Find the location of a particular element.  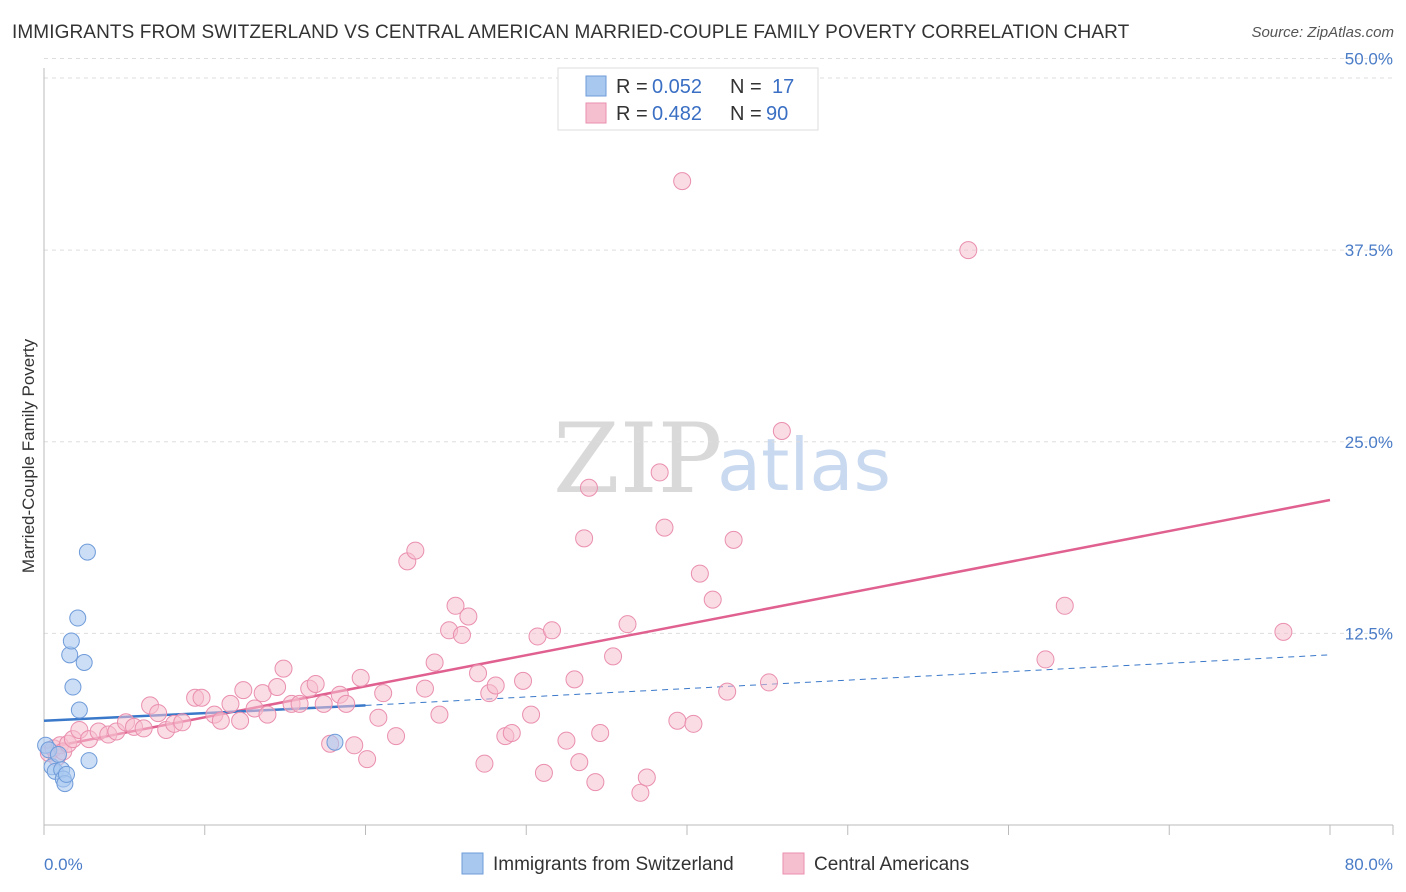

legend-box: R = 0.052 N = 17 R = 0.482 N = 90 is located at coordinates (688, 99).